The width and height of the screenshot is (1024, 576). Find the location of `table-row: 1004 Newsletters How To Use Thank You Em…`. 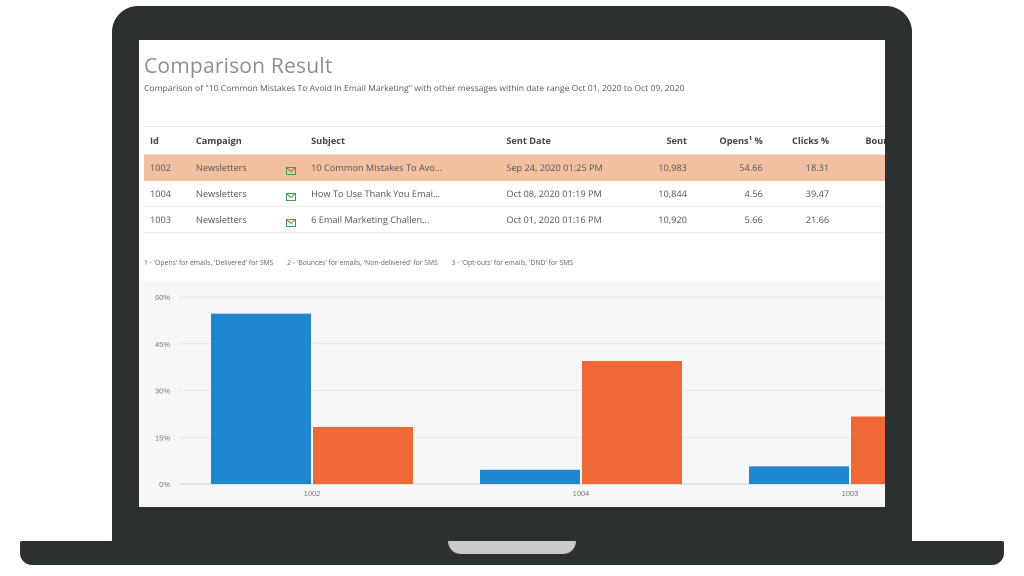

table-row: 1004 Newsletters How To Use Thank You Em… is located at coordinates (514, 193).